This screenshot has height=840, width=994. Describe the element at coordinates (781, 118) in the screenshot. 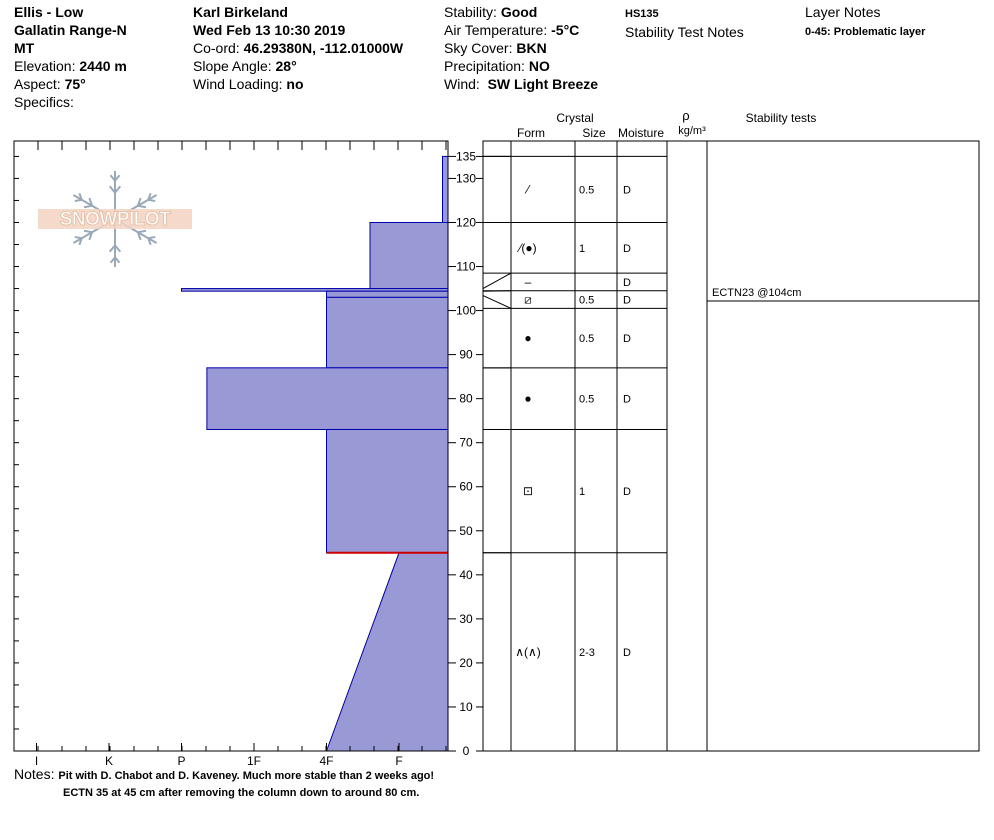

I see `stability-tests-header: Stability tests` at that location.